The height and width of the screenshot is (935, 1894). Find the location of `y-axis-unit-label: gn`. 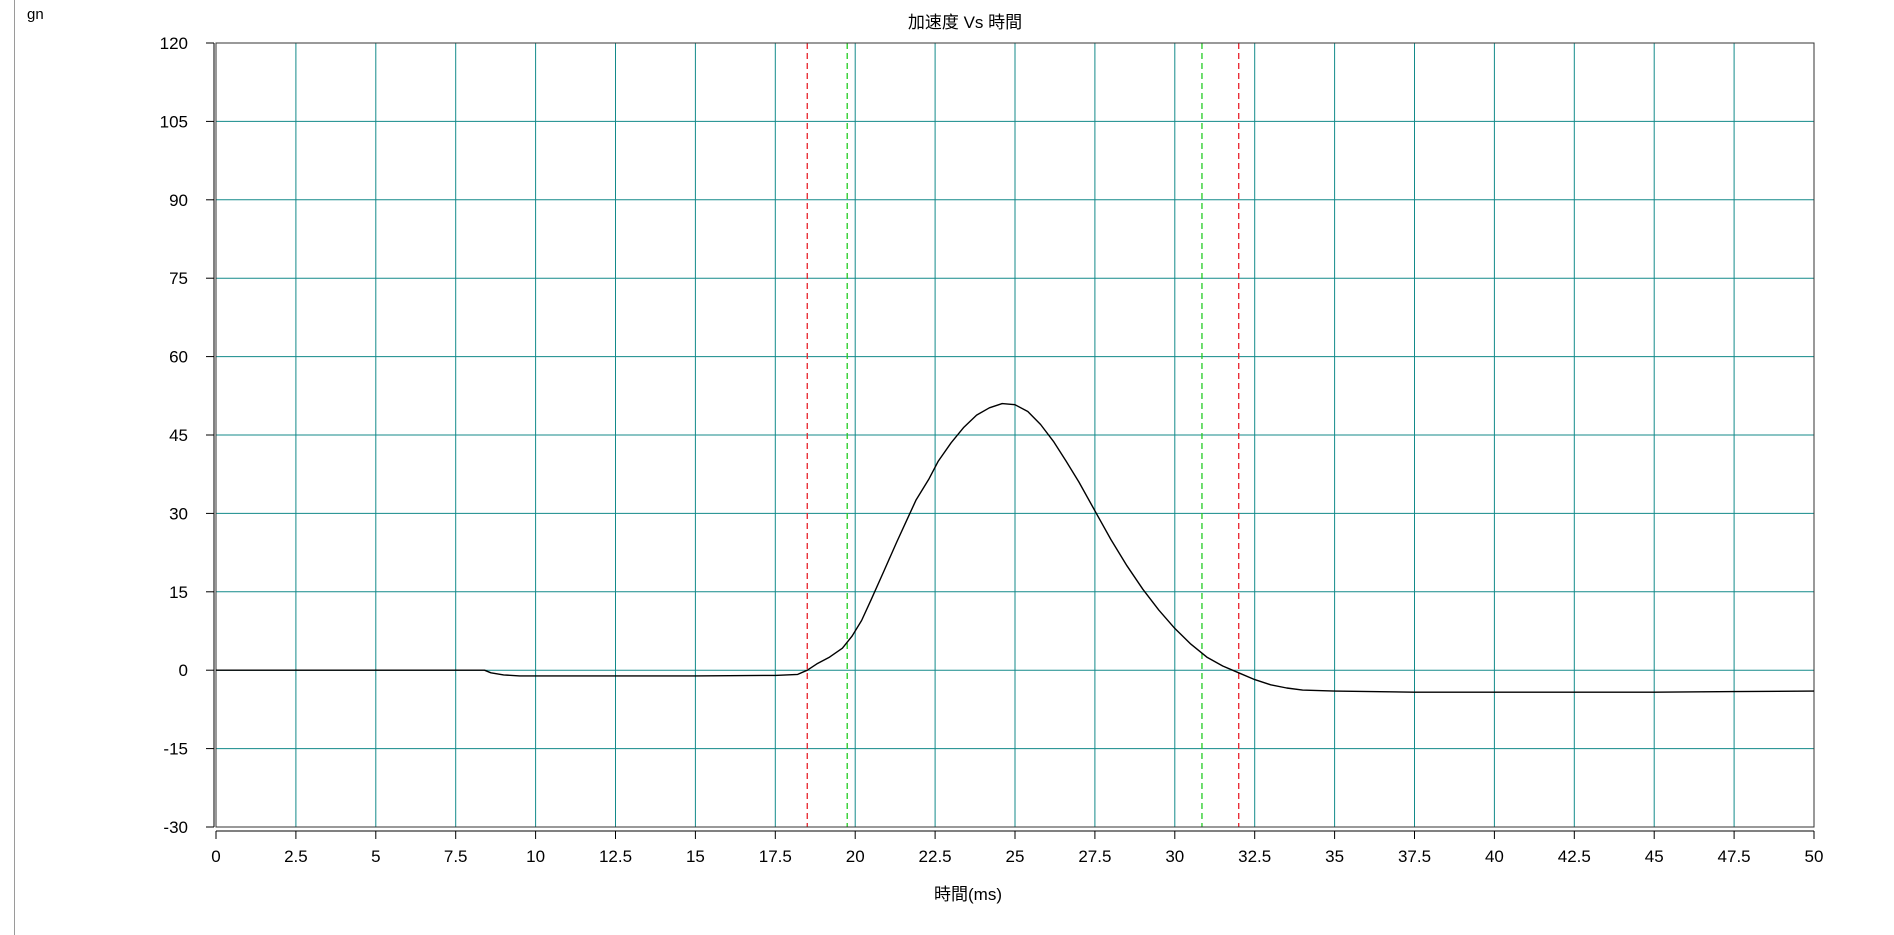

y-axis-unit-label: gn is located at coordinates (35, 14).